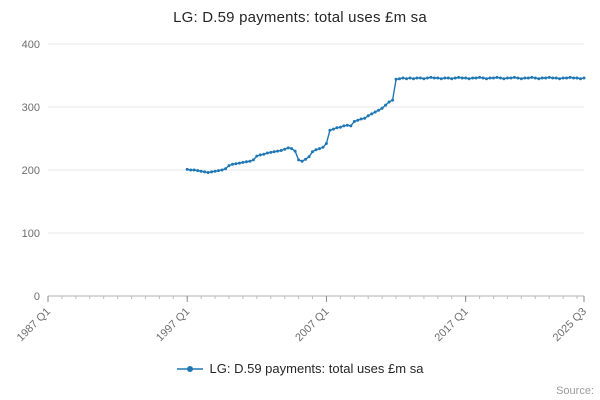 This screenshot has height=400, width=600. What do you see at coordinates (300, 17) in the screenshot?
I see `chart-title: LG: D.59 payments: total uses £m sa` at bounding box center [300, 17].